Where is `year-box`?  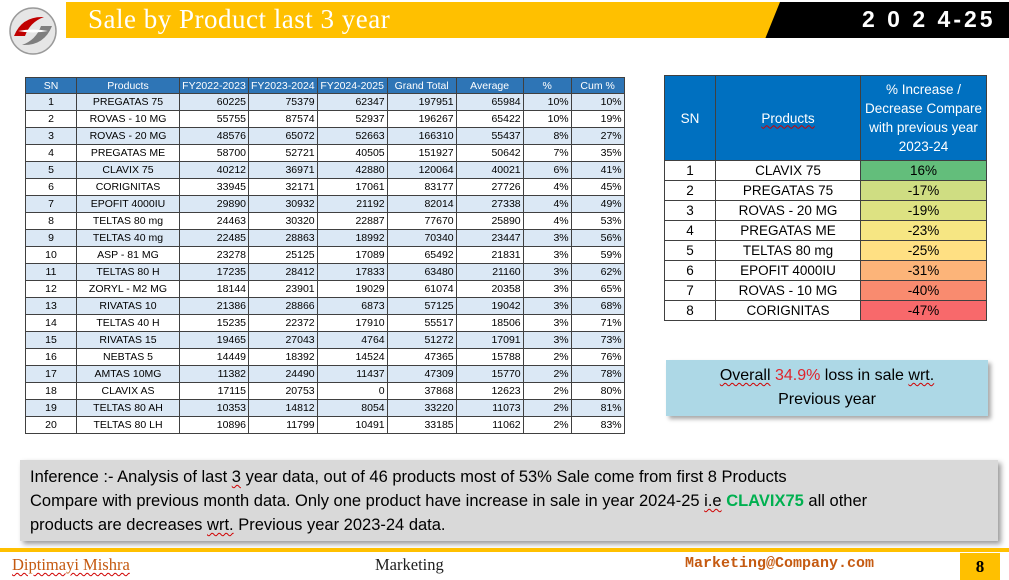 year-box is located at coordinates (908, 20).